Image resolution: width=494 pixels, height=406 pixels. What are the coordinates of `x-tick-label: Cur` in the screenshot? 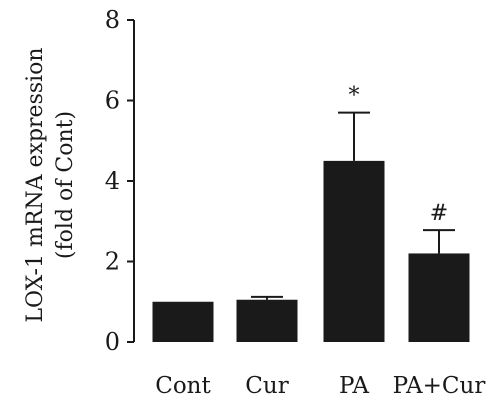 It's located at (266, 386).